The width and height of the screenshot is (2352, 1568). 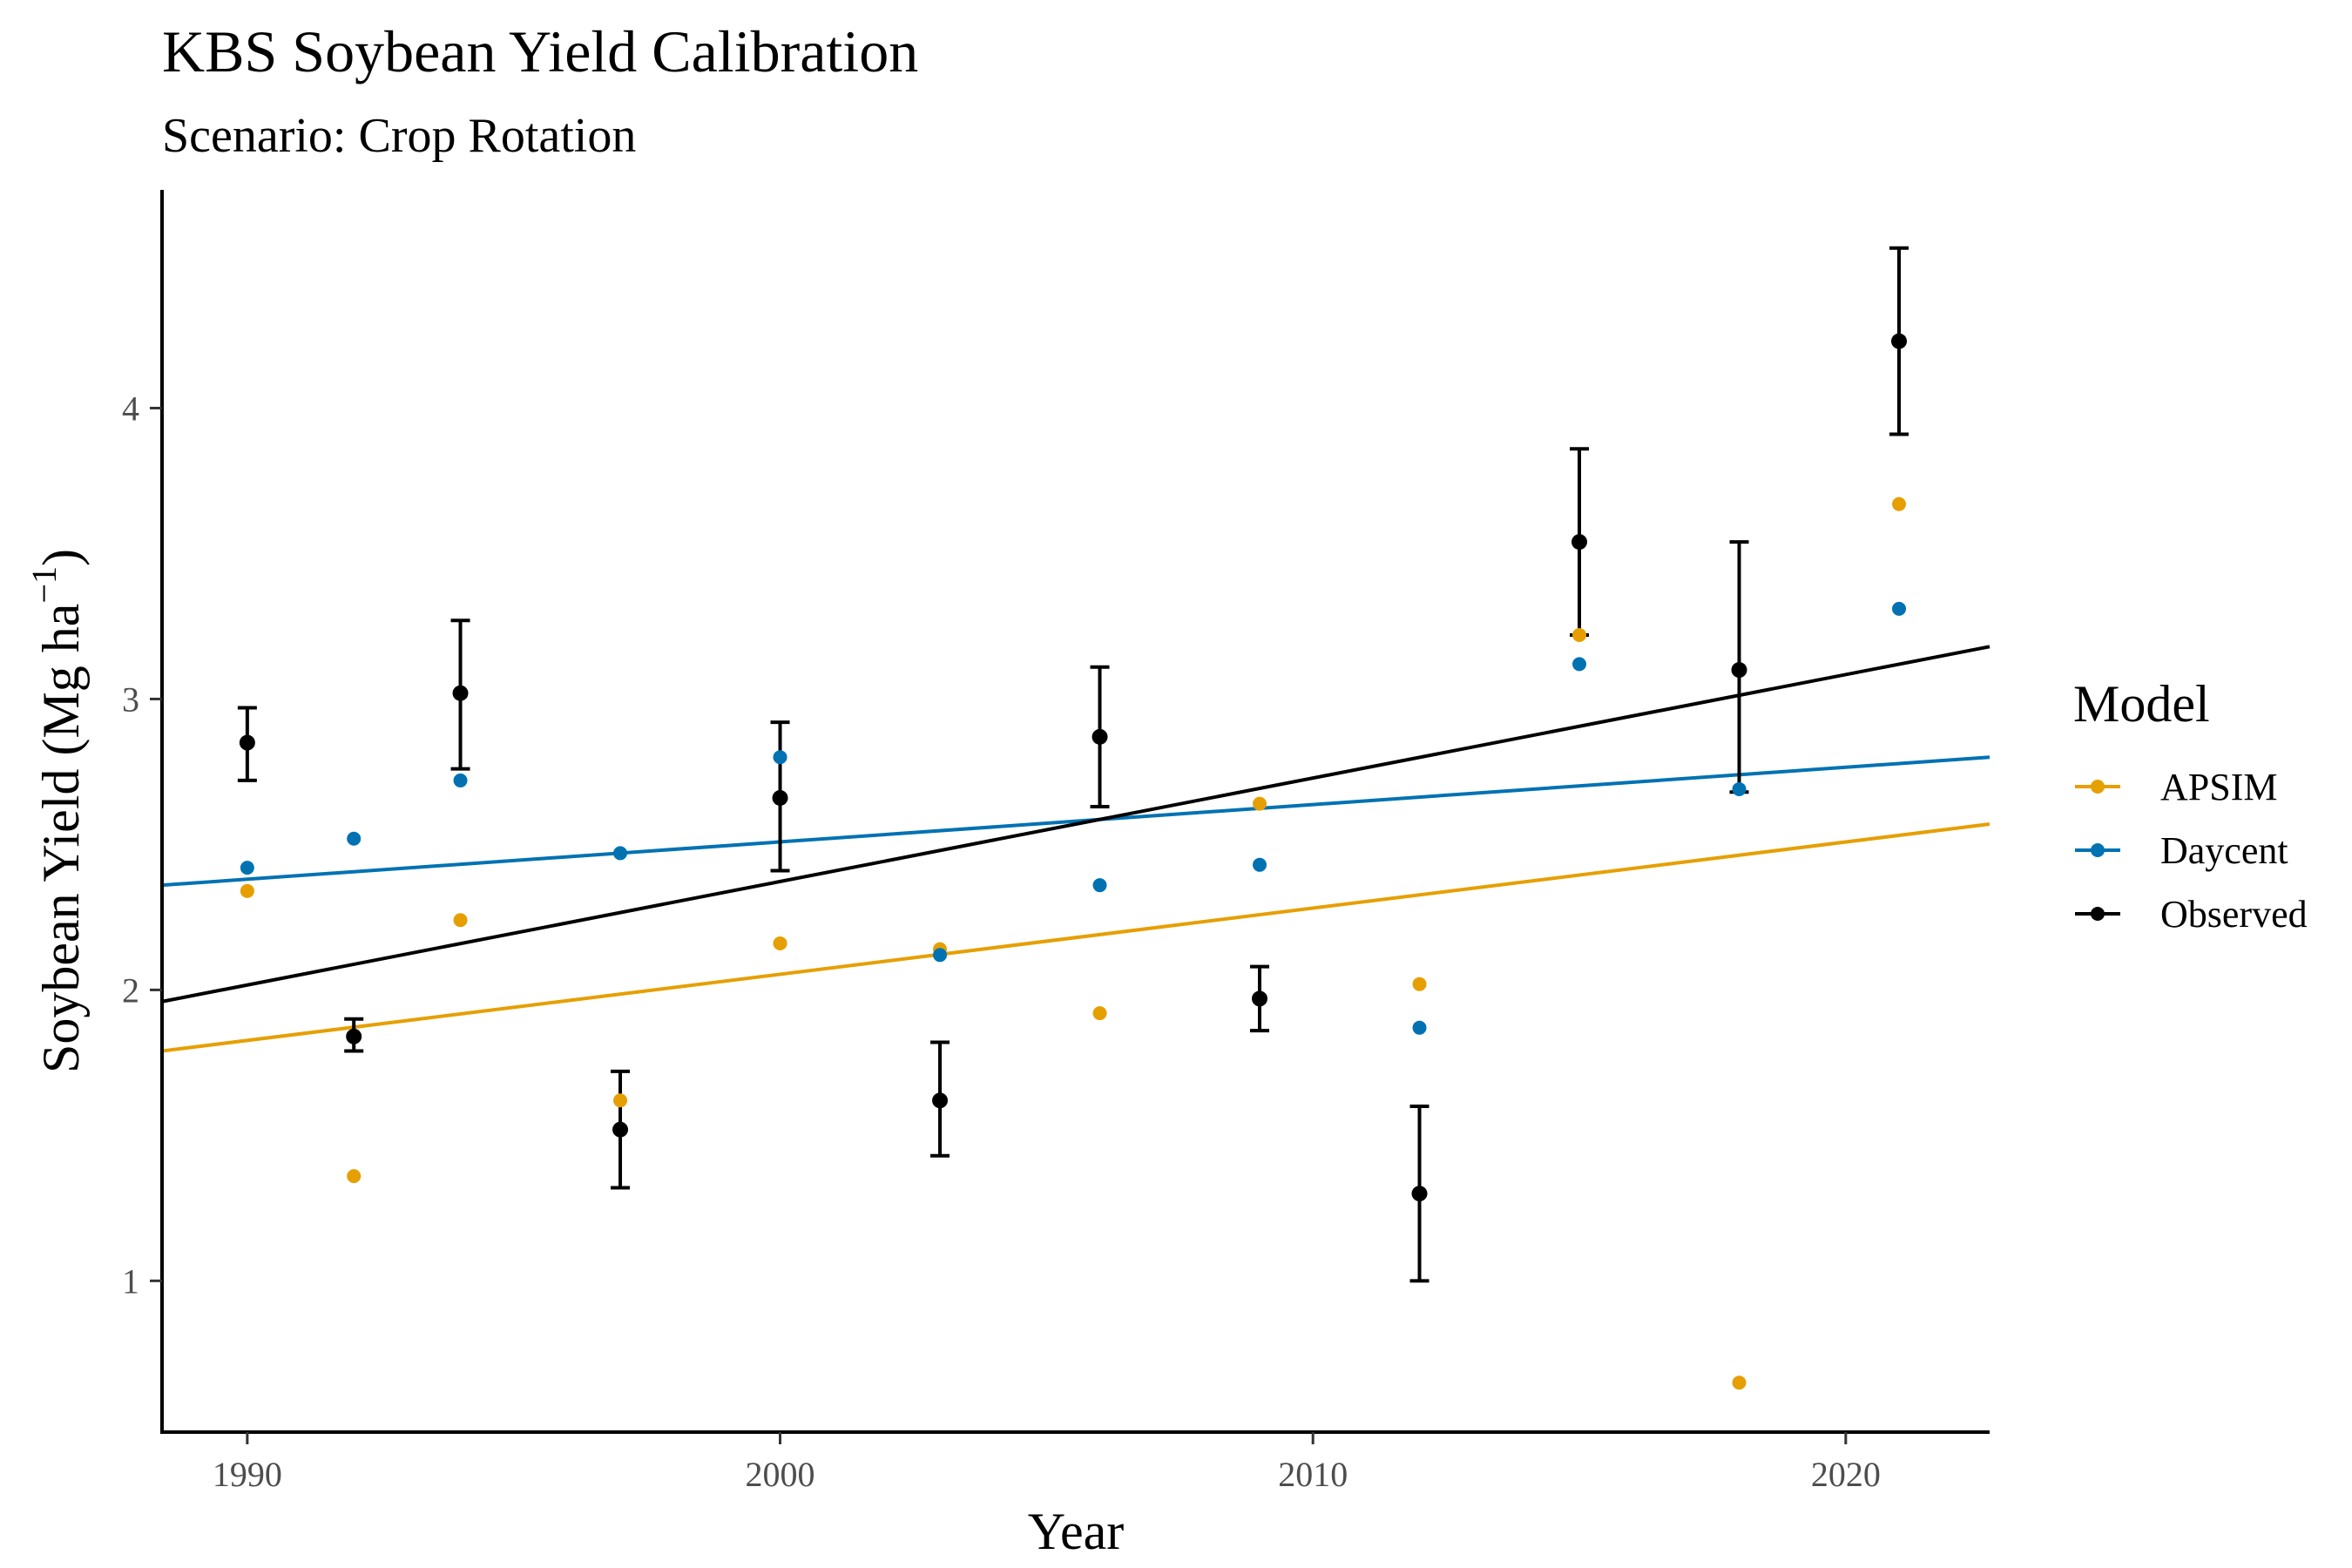 I want to click on observed-point-1990, so click(x=247, y=742).